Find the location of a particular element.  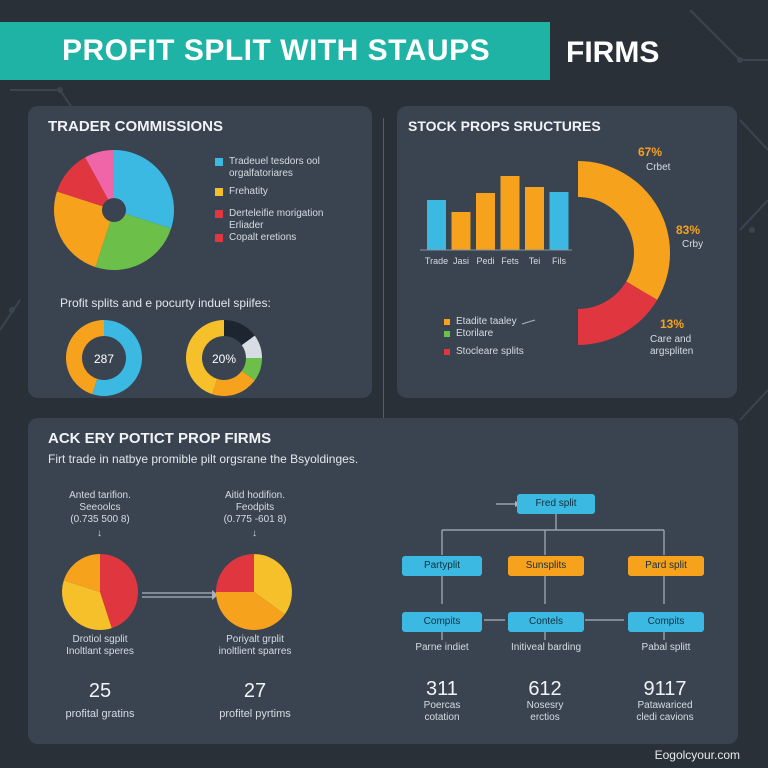

flow-number-1: 311 is located at coordinates (442, 689).